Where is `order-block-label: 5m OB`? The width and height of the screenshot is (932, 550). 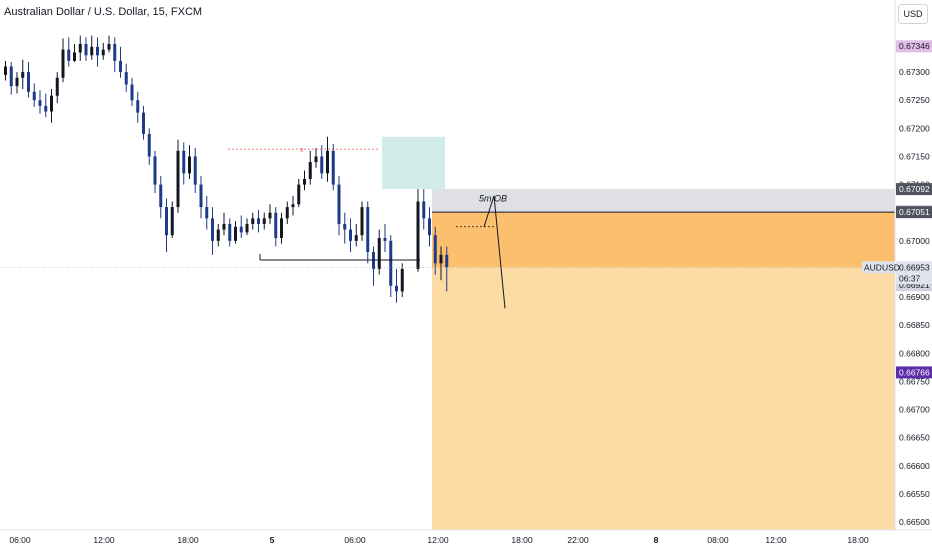
order-block-label: 5m OB is located at coordinates (493, 198).